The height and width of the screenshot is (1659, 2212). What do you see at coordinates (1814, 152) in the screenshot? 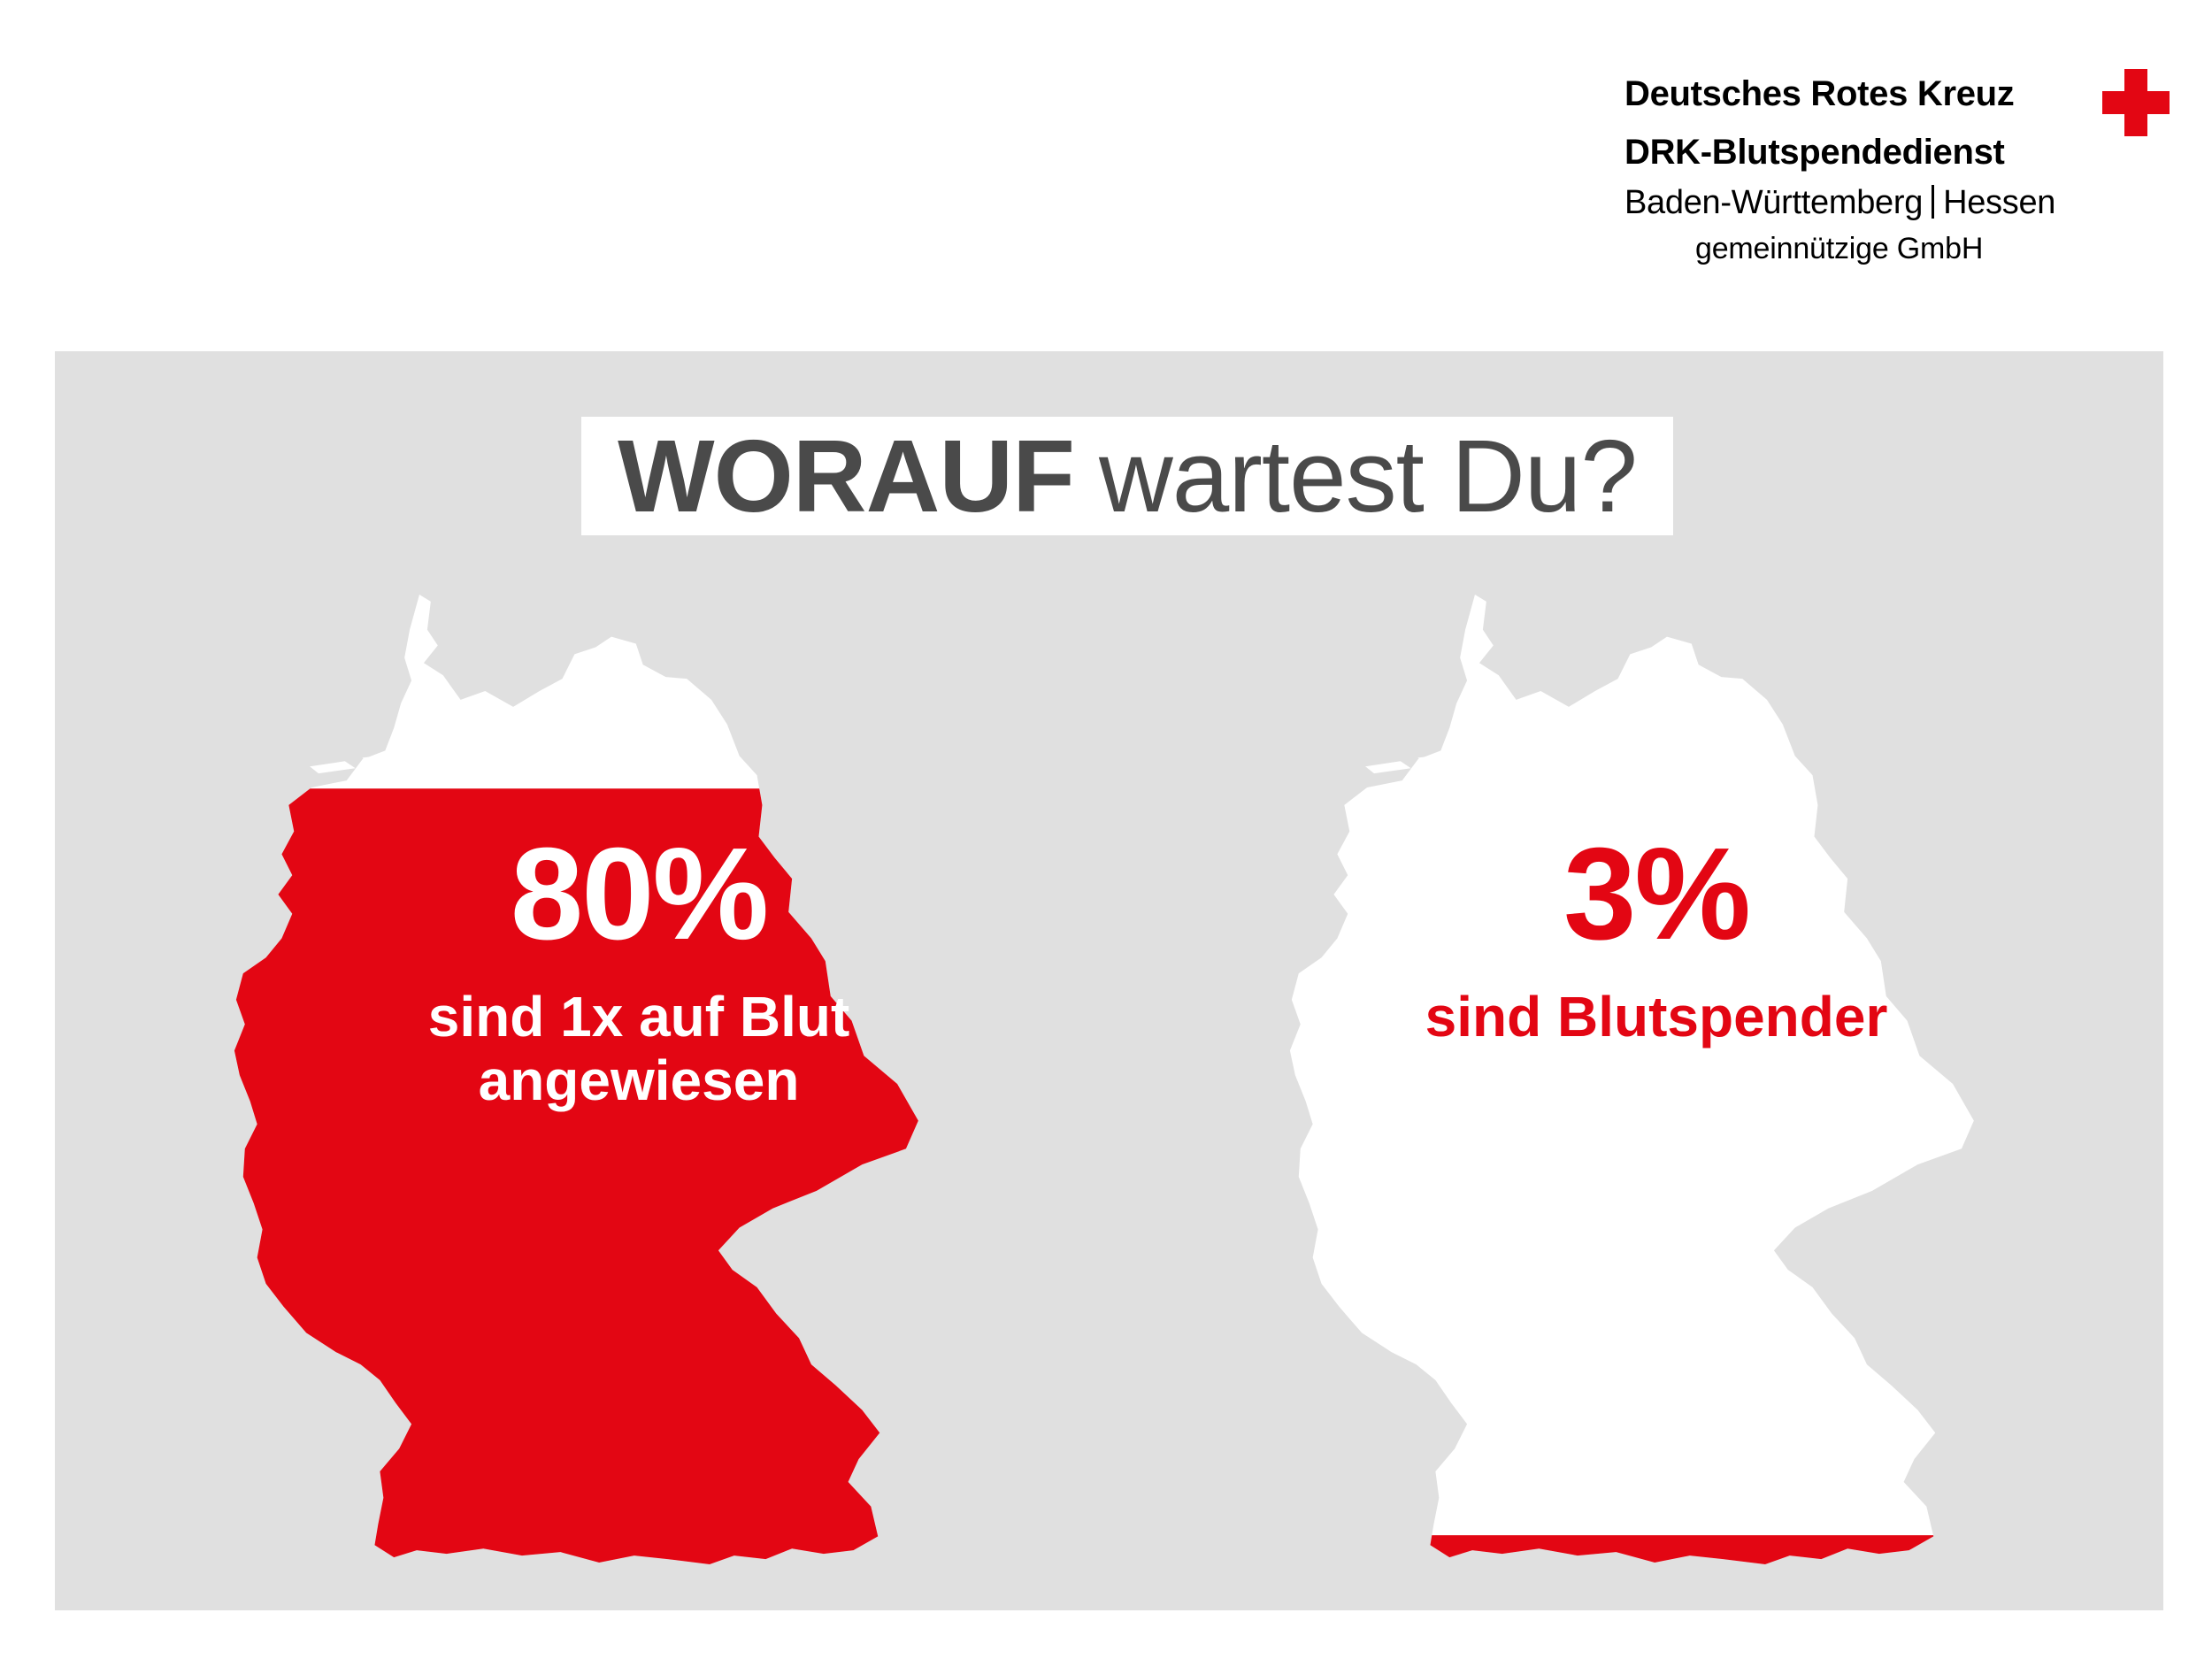
I see `service-name: DRK-Blutspendedienst` at bounding box center [1814, 152].